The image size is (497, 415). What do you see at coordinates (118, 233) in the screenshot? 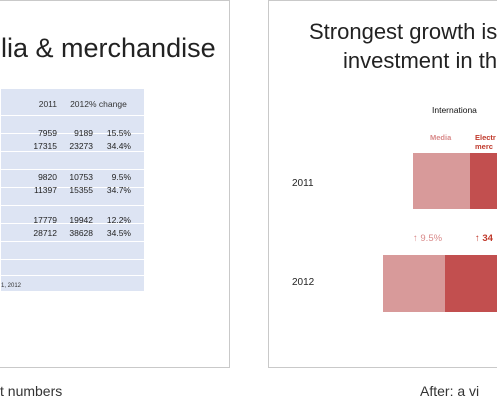
I see `table-cell: 34.5%` at bounding box center [118, 233].